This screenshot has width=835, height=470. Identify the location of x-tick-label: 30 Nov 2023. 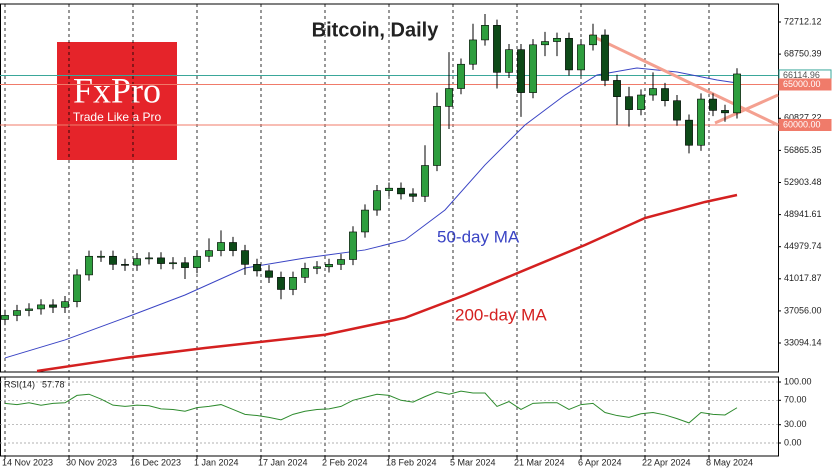
(91, 462).